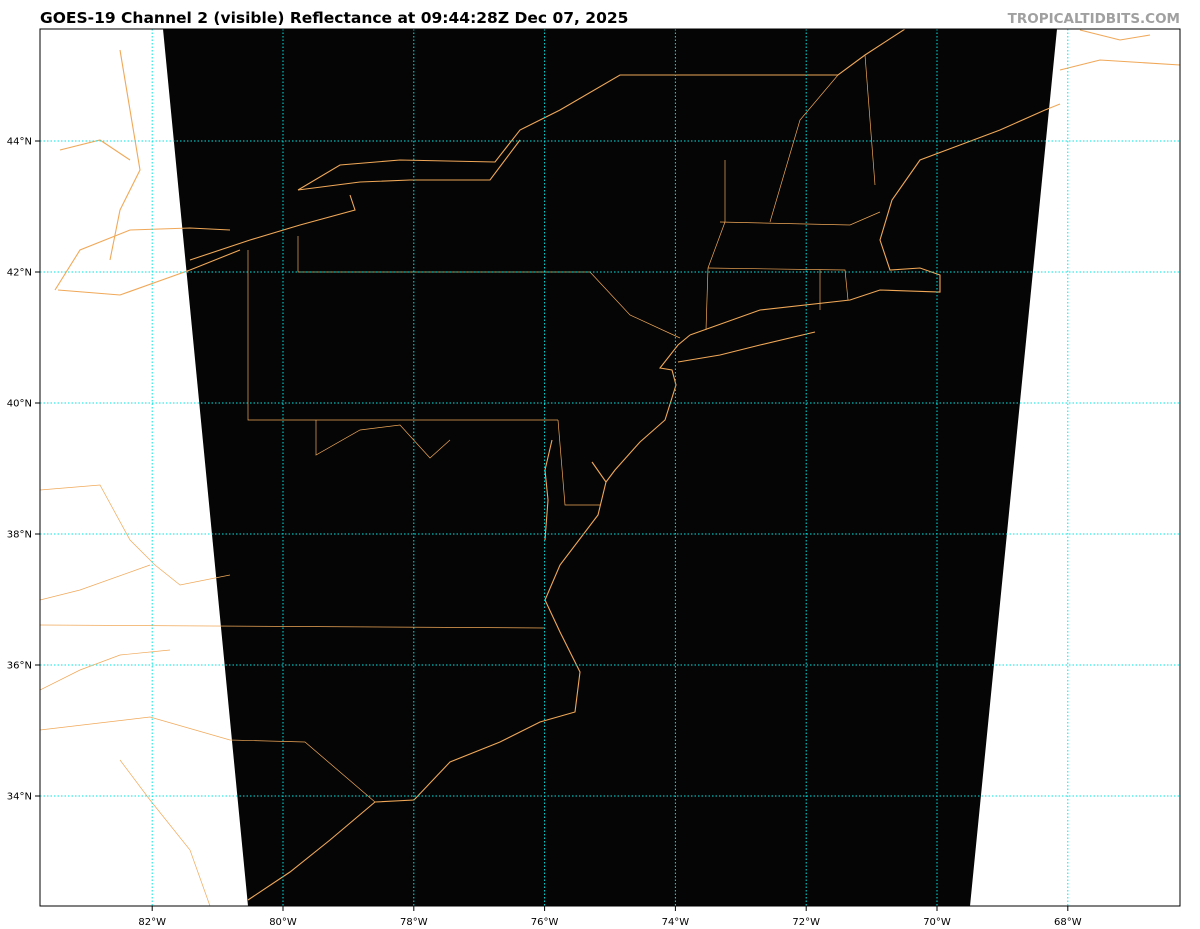  I want to click on lon-tick-label: 68°W, so click(1068, 922).